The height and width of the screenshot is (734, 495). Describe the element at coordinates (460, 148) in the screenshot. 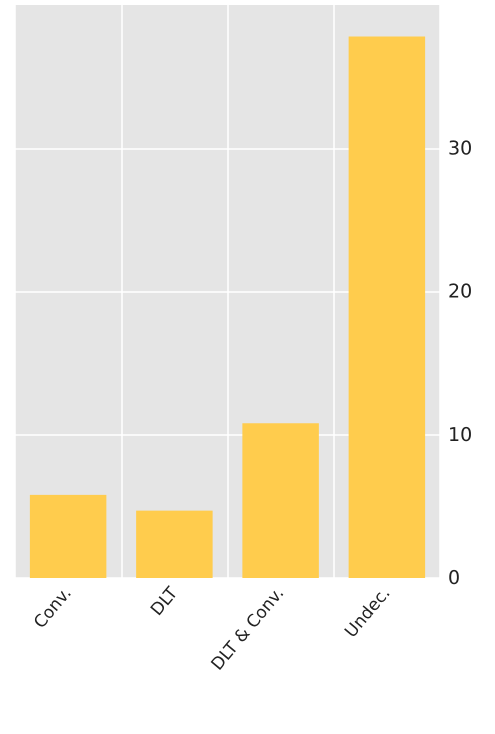

I see `y-tick-label: 30` at that location.